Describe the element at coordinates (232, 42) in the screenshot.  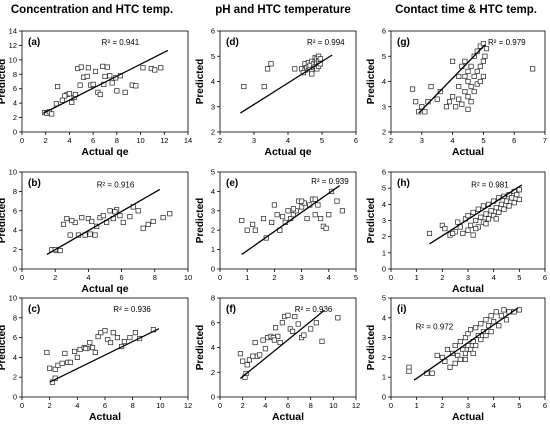
I see `panel-letter: (d)` at that location.